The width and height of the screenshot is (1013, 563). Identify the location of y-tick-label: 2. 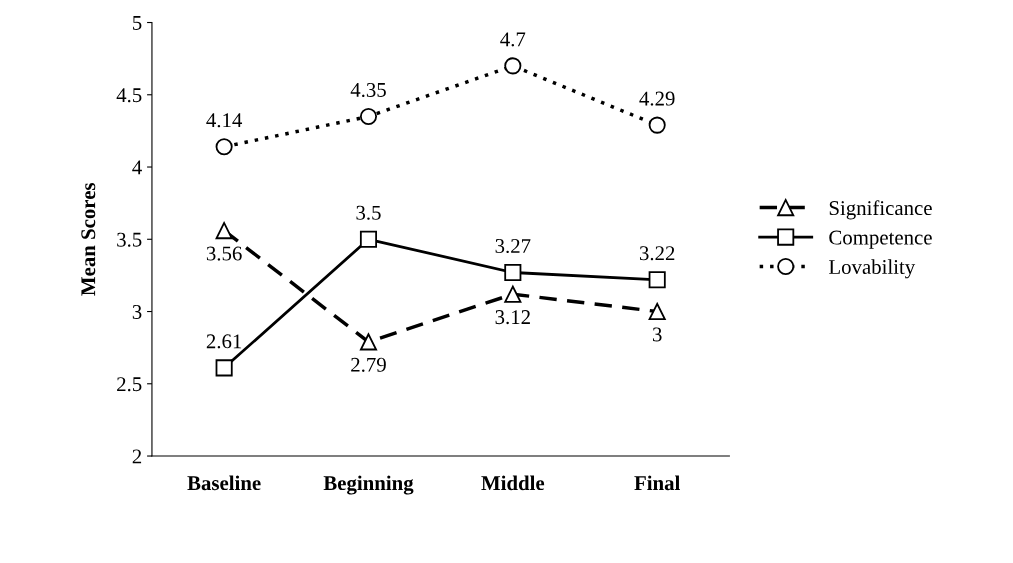
(137, 456).